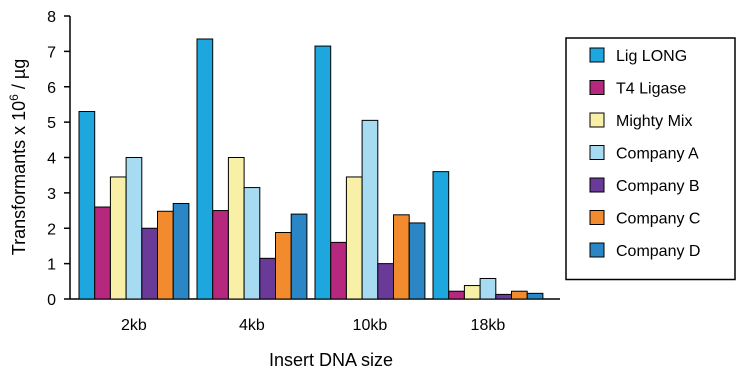  What do you see at coordinates (19, 178) in the screenshot?
I see `y-axis-title-main: Transformants x 10` at bounding box center [19, 178].